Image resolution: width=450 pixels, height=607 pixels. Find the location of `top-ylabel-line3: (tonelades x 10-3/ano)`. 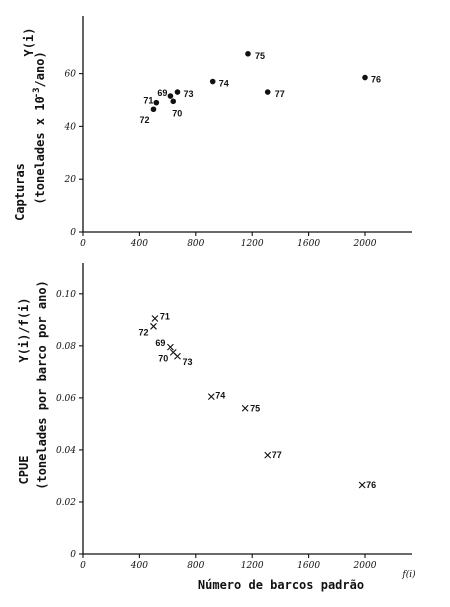

top-ylabel-line3: (tonelades x 10-3/ano) is located at coordinates (39, 127).